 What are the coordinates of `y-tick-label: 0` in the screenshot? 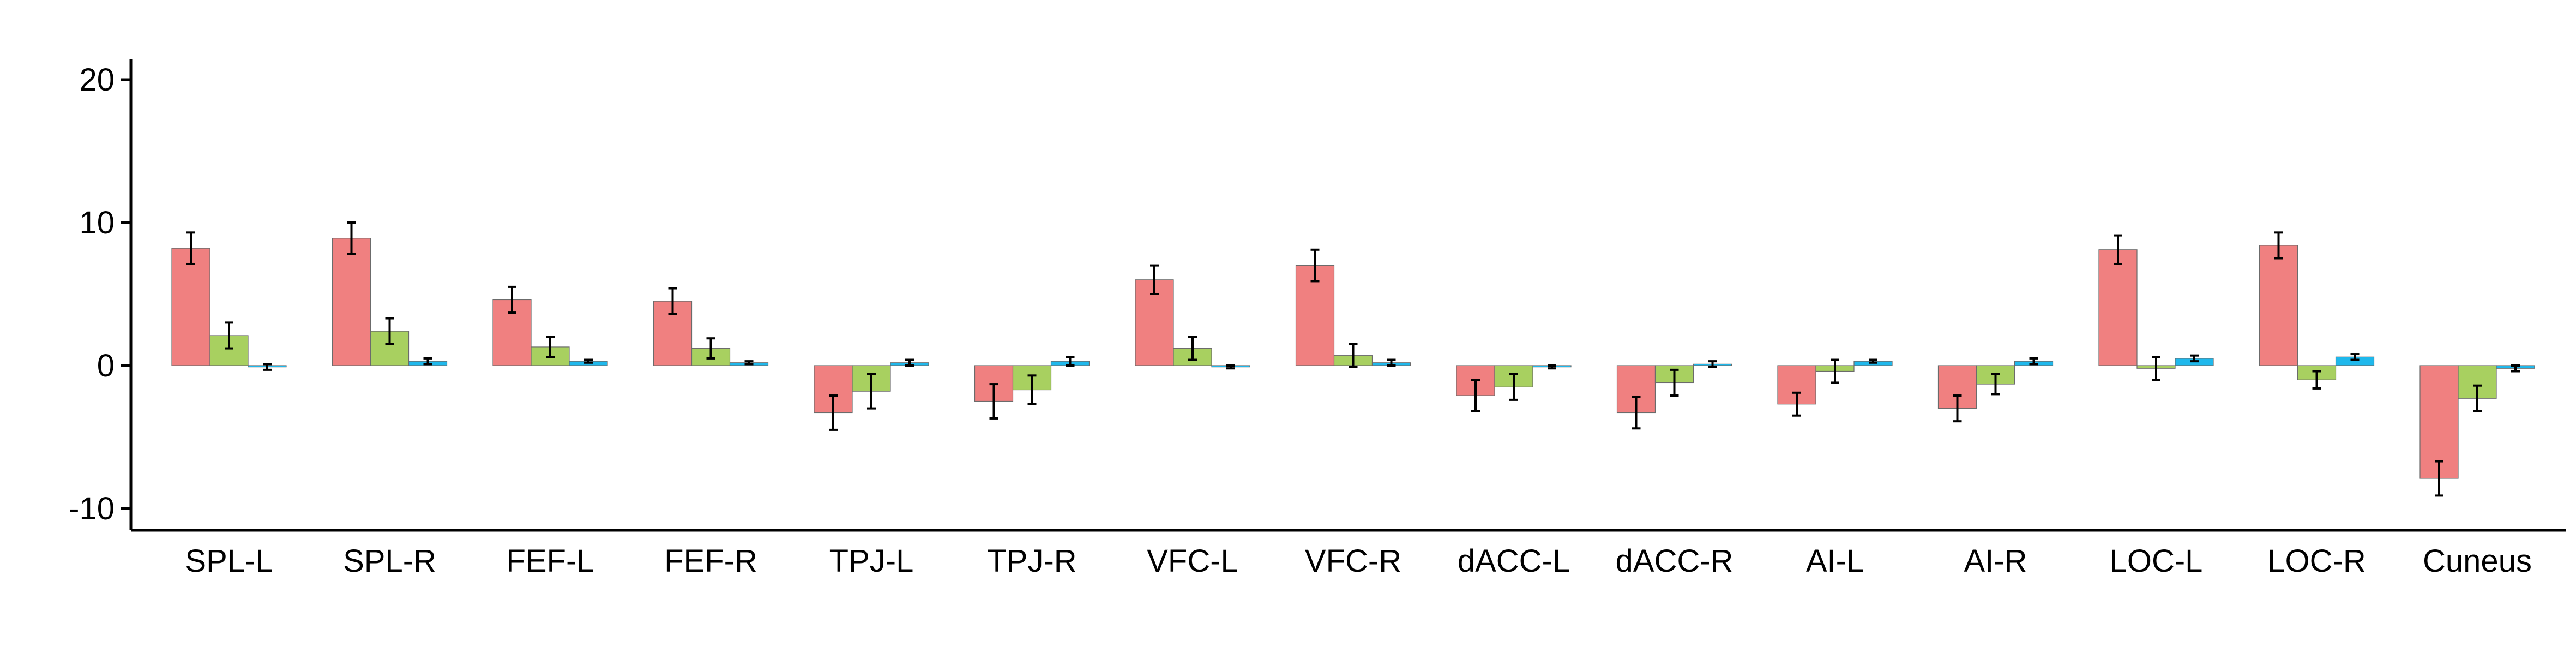 It's located at (106, 366).